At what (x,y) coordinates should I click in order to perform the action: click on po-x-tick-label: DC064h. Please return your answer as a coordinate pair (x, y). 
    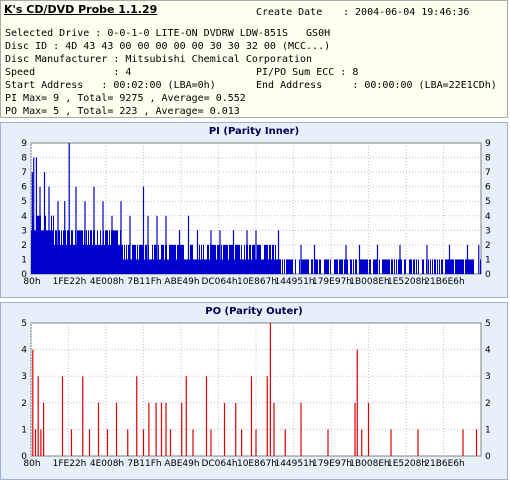
    Looking at the image, I should click on (219, 464).